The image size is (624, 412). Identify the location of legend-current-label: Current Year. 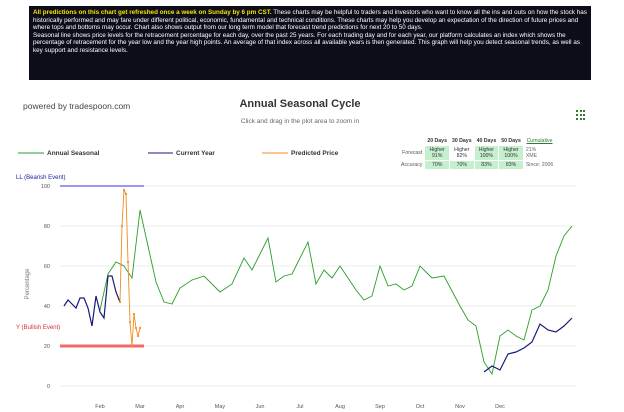
(195, 153).